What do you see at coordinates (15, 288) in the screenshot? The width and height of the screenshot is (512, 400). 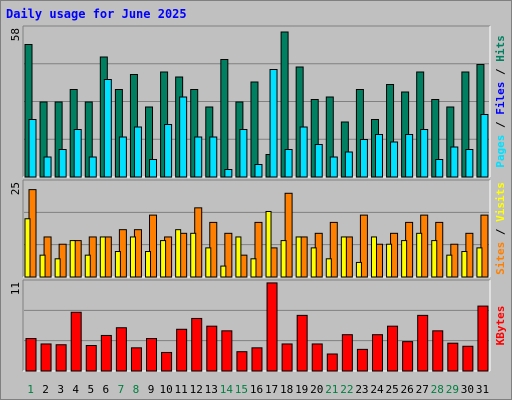 I see `kbytes-max-label: 11` at bounding box center [15, 288].